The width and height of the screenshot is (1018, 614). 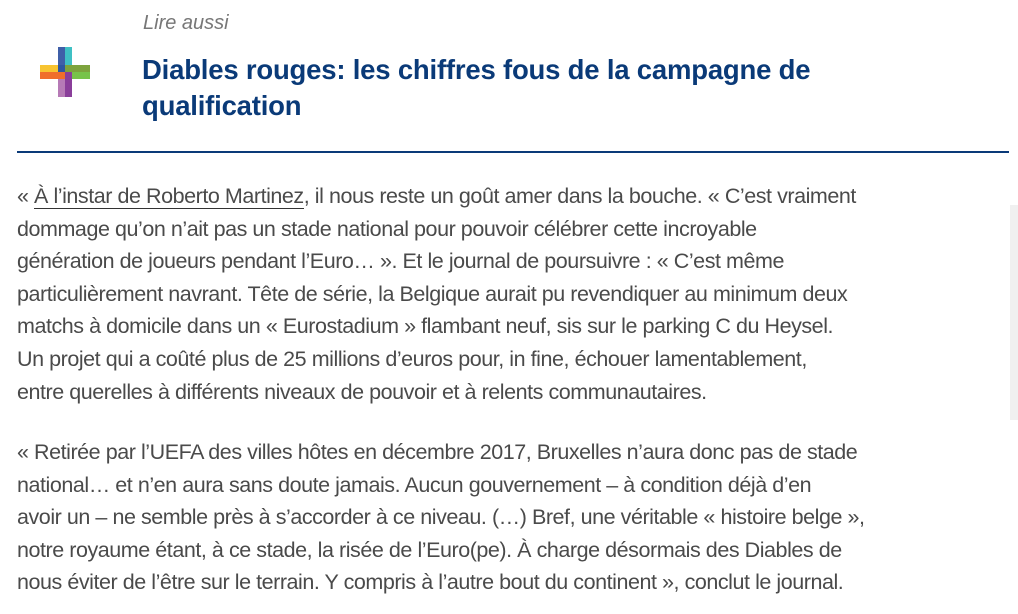 I want to click on multicolor-plus-logo-icon, so click(x=66, y=73).